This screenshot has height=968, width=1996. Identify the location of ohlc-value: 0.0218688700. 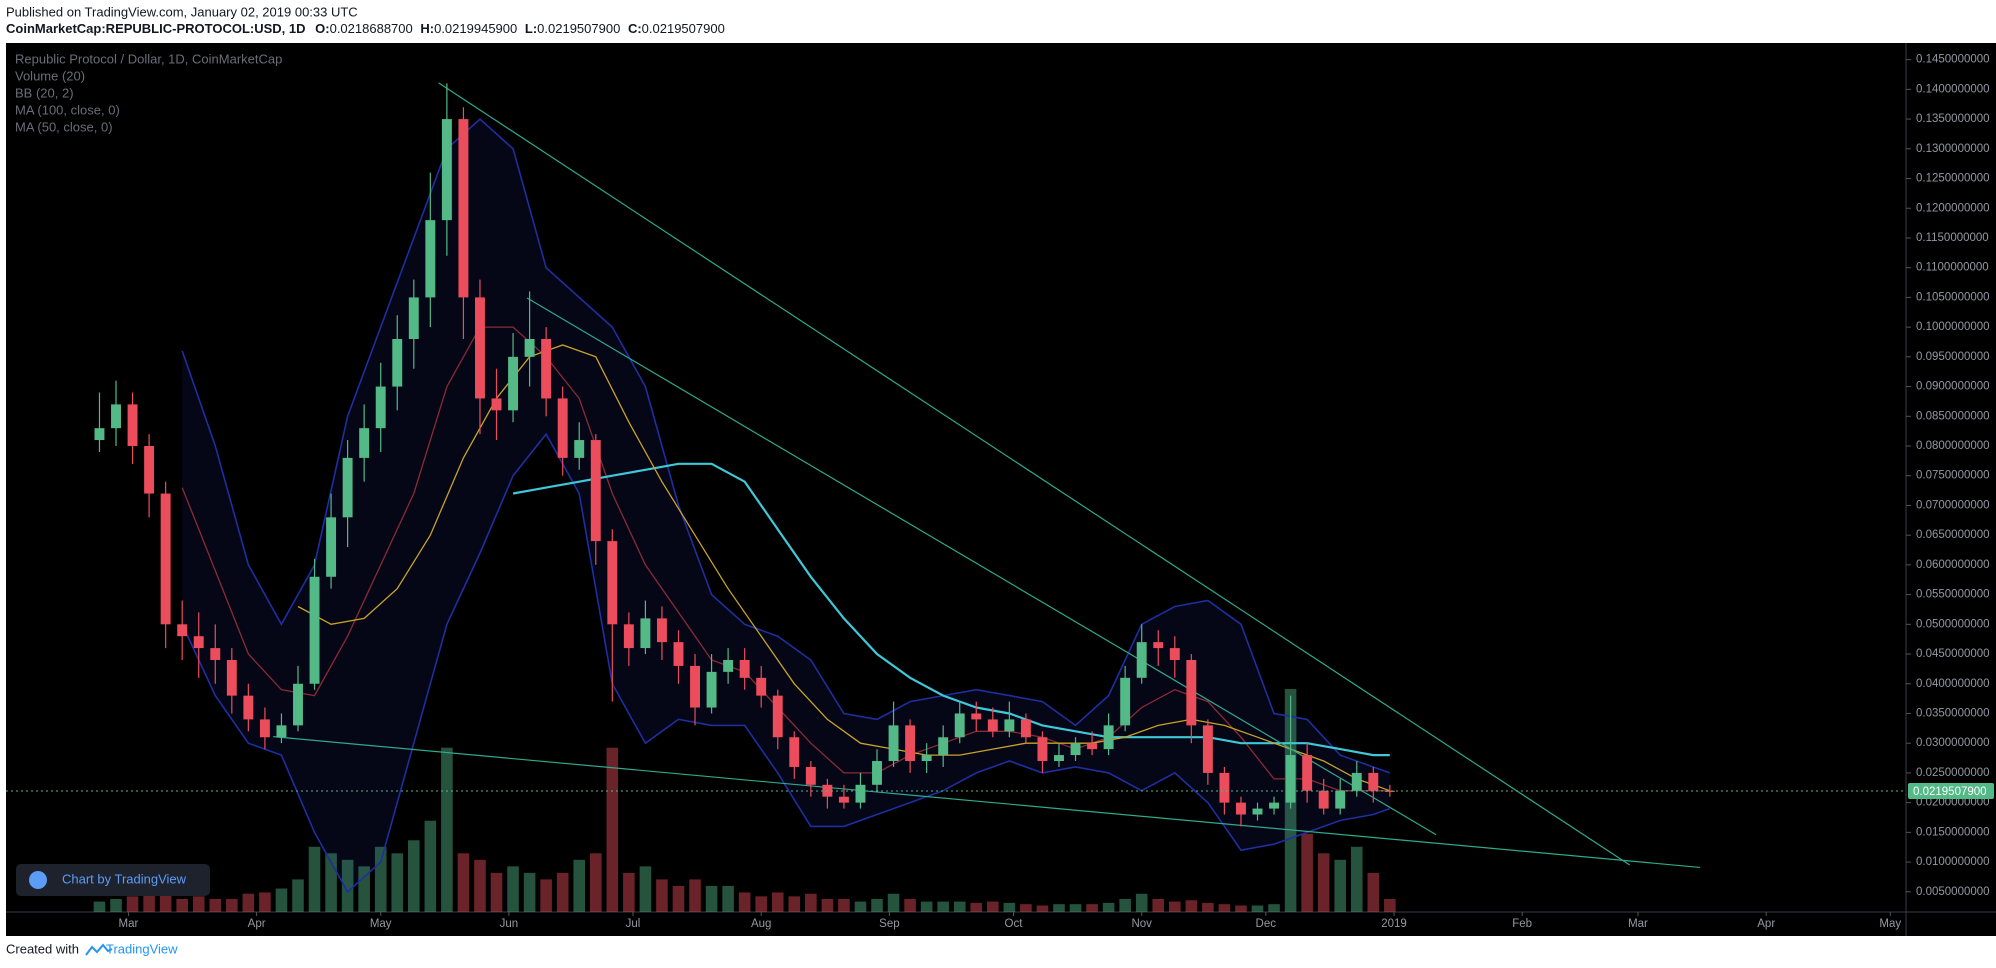
(371, 28).